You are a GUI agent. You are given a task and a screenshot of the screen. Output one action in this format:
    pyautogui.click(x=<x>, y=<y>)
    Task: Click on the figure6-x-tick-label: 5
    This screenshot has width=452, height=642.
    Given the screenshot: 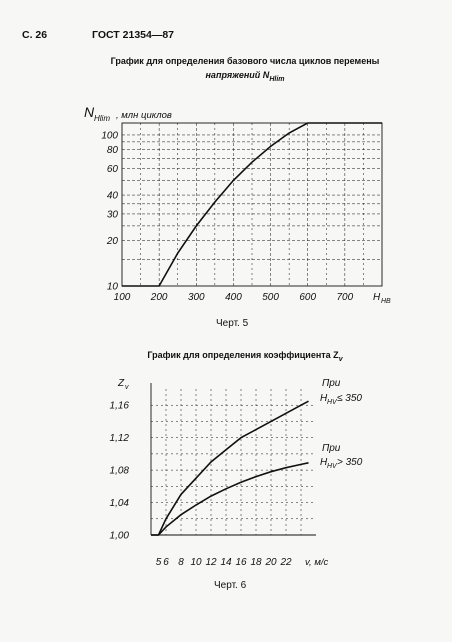 What is the action you would take?
    pyautogui.click(x=159, y=562)
    